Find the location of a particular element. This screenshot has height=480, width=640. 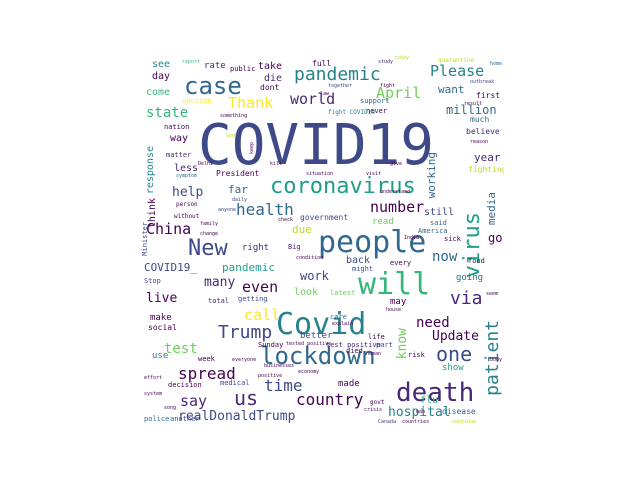

word-believe: believe is located at coordinates (483, 131).